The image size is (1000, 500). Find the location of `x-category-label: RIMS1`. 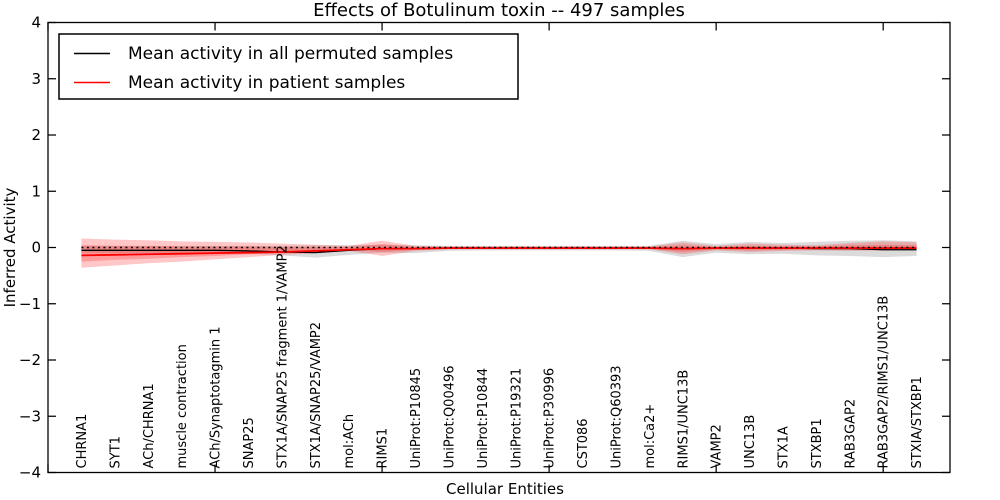

x-category-label: RIMS1 is located at coordinates (383, 448).